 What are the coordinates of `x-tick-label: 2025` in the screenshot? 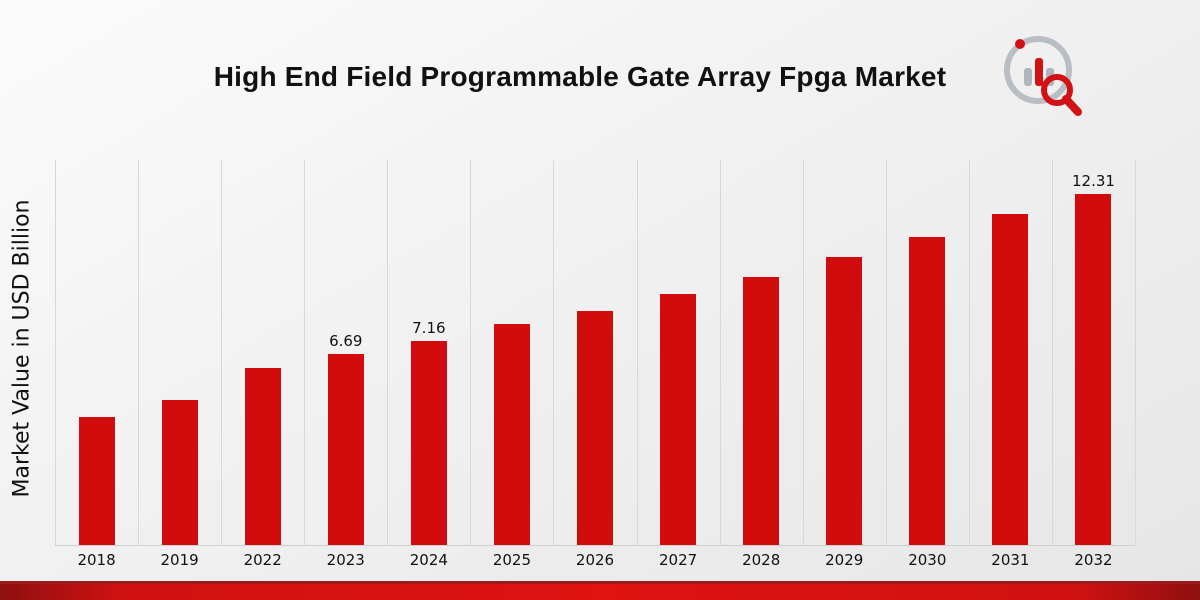 It's located at (512, 560).